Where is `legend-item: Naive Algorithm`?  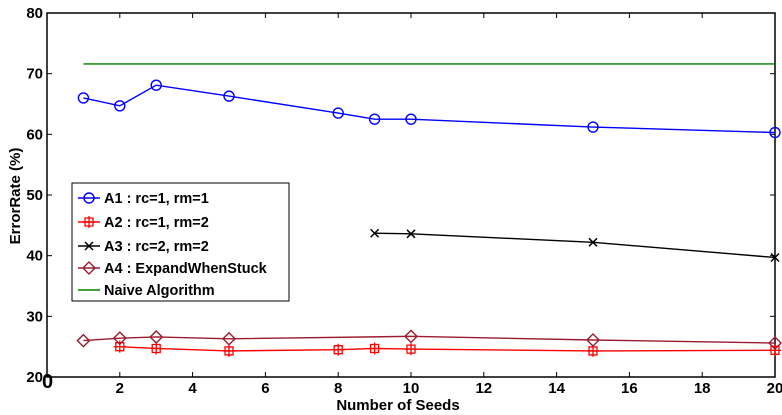 legend-item: Naive Algorithm is located at coordinates (146, 291).